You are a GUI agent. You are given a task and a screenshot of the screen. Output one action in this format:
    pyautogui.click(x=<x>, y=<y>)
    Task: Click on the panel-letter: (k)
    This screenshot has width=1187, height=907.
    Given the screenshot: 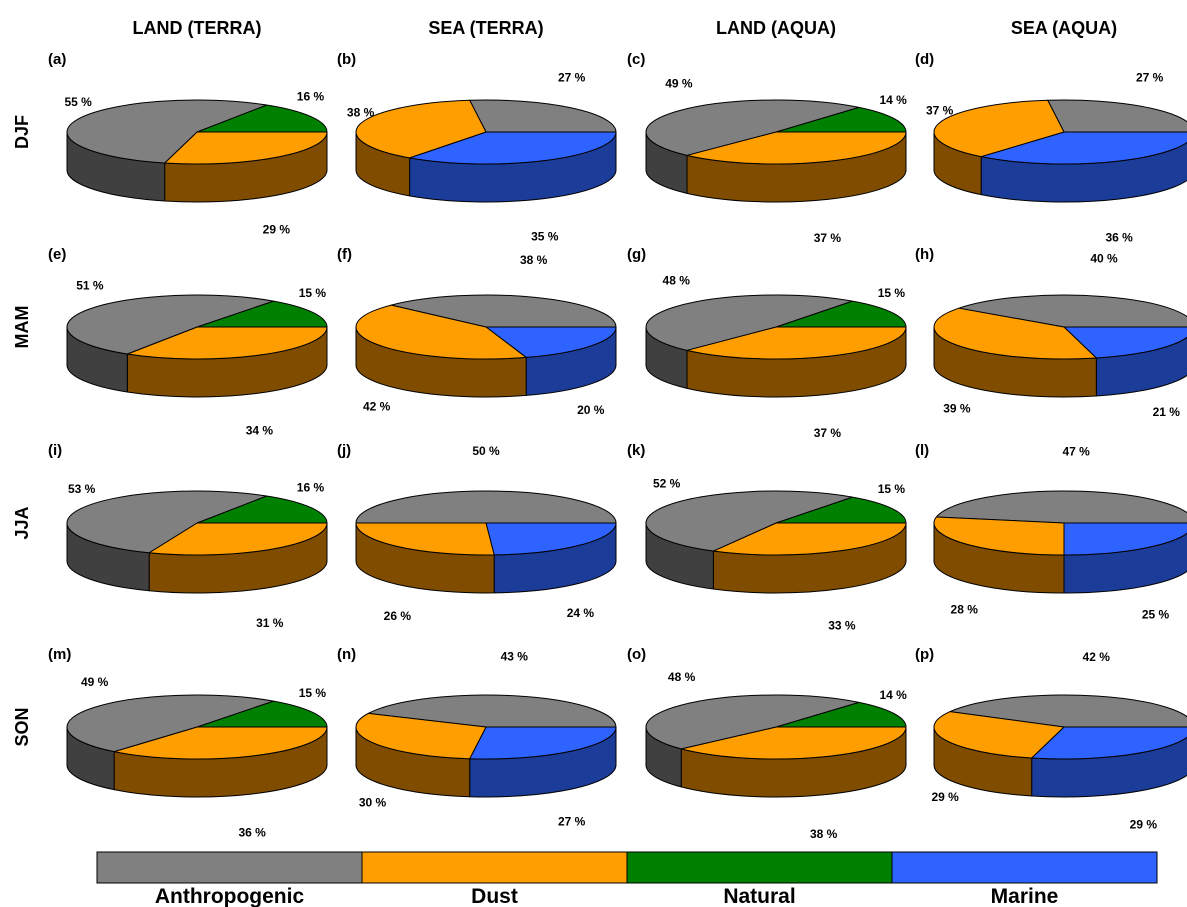 What is the action you would take?
    pyautogui.click(x=636, y=450)
    